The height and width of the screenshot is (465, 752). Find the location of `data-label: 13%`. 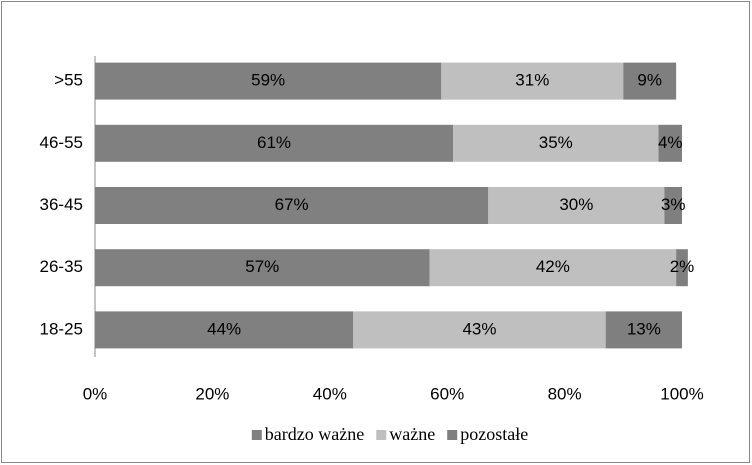

data-label: 13% is located at coordinates (644, 328).